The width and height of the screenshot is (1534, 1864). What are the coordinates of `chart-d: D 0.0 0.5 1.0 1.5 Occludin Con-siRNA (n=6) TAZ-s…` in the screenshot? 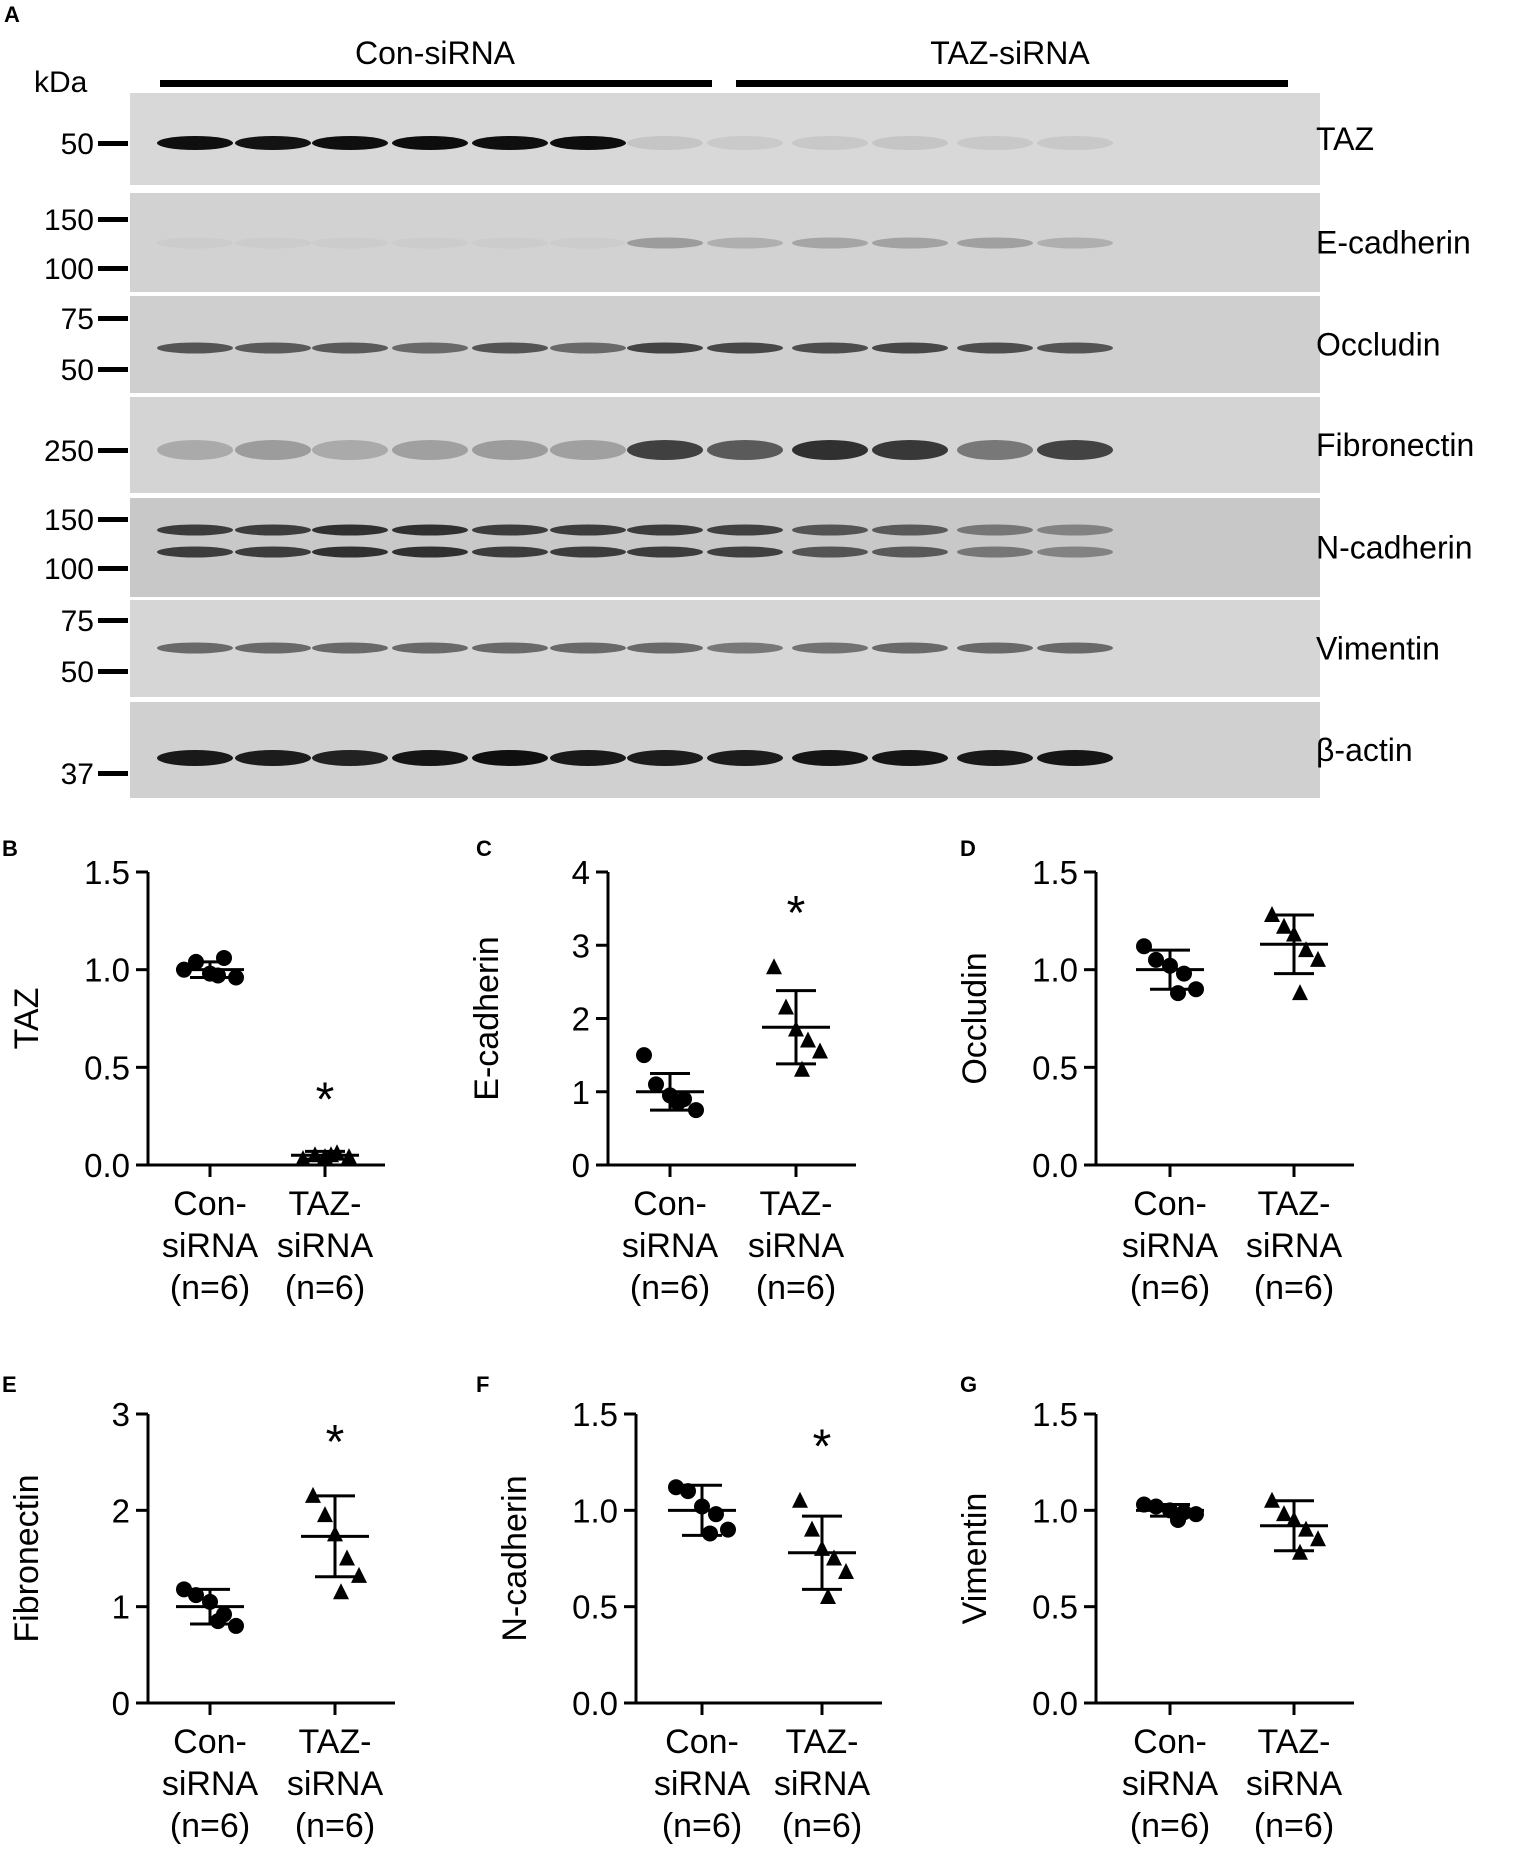 It's located at (1155, 1071).